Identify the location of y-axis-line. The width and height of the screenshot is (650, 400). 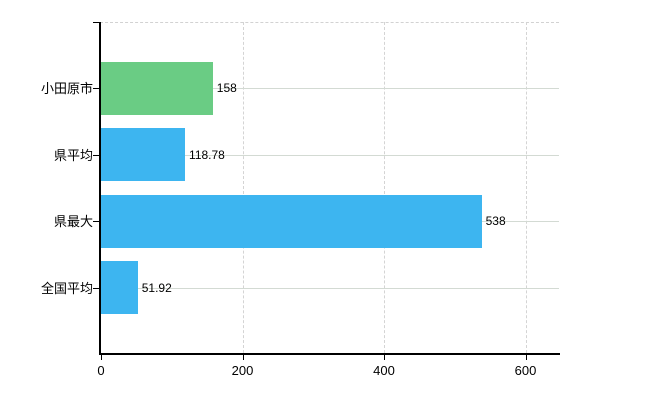
(100, 188).